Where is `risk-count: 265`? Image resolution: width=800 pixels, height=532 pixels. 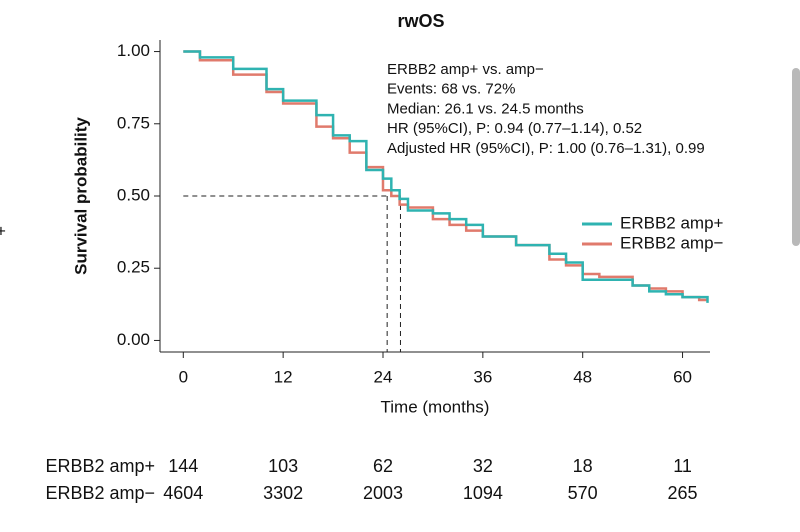 risk-count: 265 is located at coordinates (683, 493).